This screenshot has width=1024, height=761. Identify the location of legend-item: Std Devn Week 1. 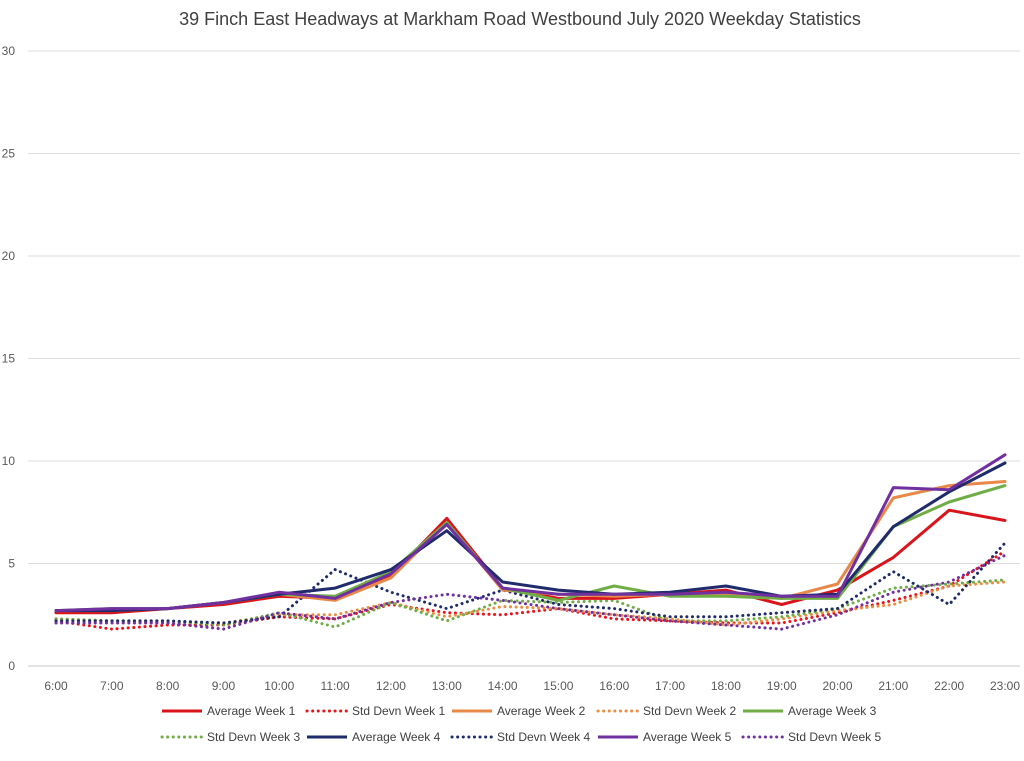
(375, 711).